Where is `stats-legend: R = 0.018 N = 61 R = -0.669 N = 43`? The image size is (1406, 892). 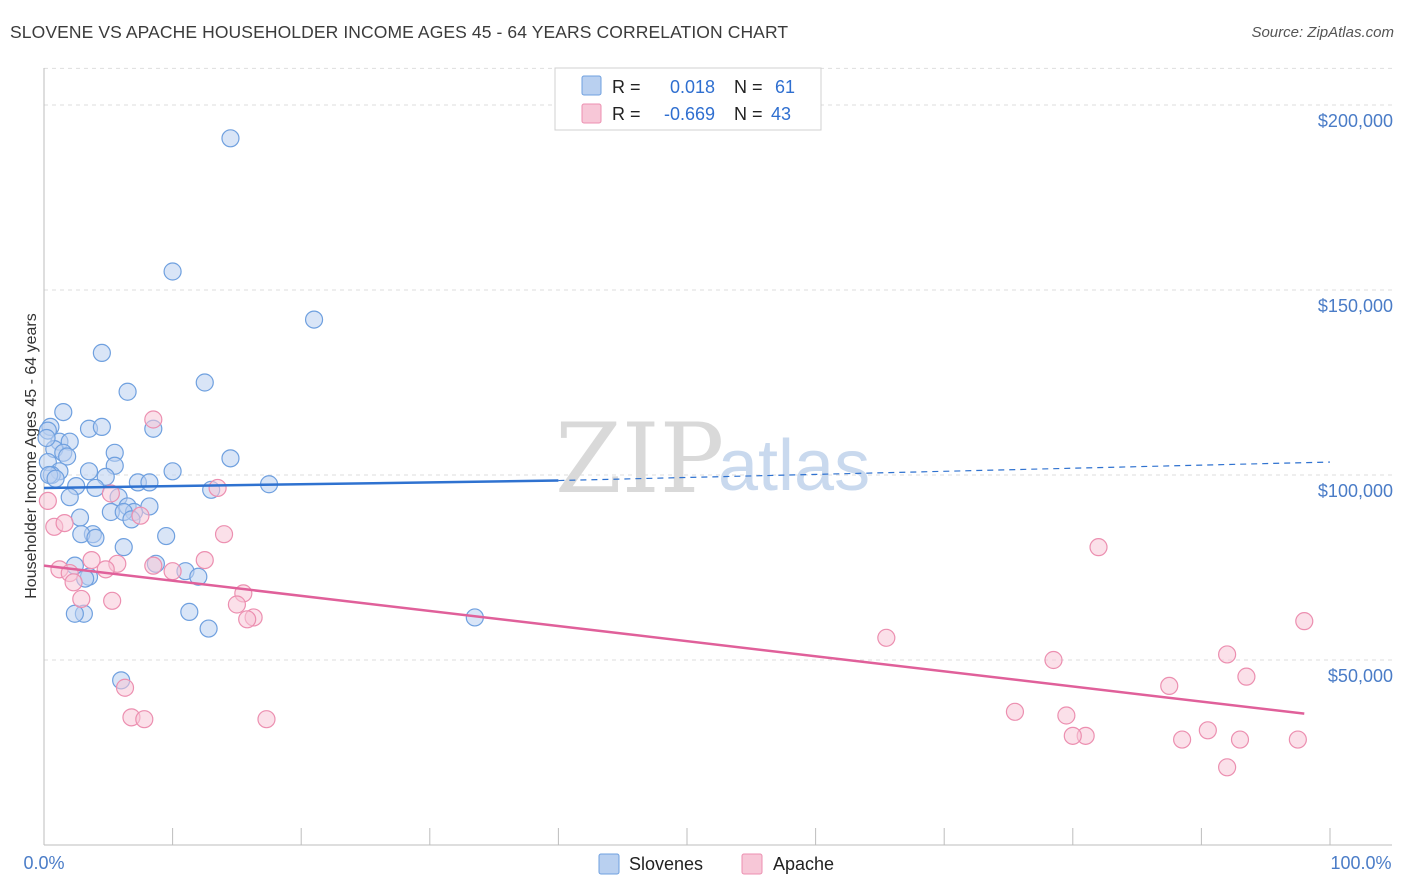 stats-legend: R = 0.018 N = 61 R = -0.669 N = 43 is located at coordinates (688, 99).